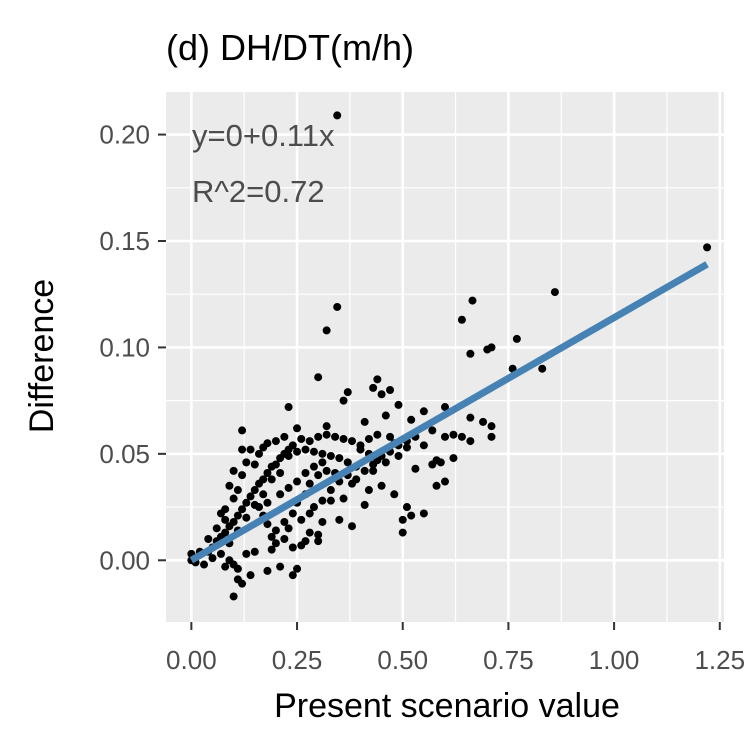 The height and width of the screenshot is (750, 750). I want to click on x-tick-label: 1.00, so click(614, 660).